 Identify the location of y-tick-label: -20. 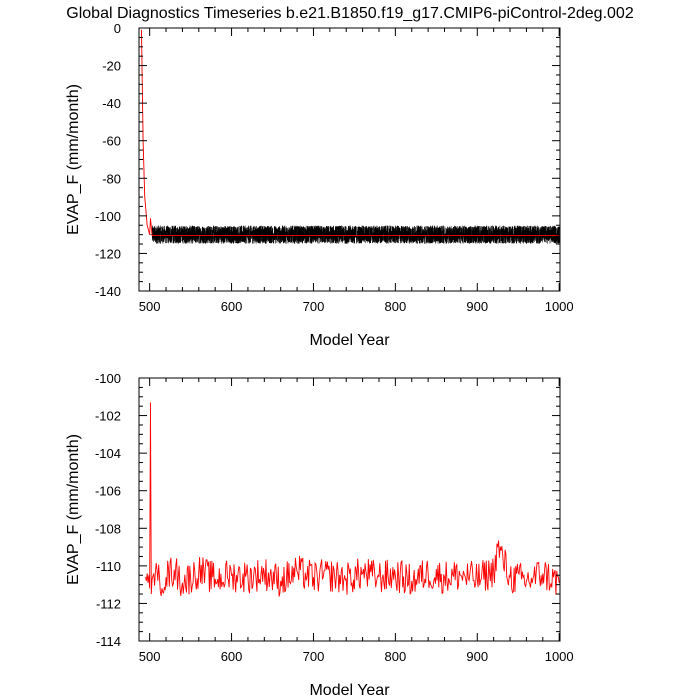
(111, 66).